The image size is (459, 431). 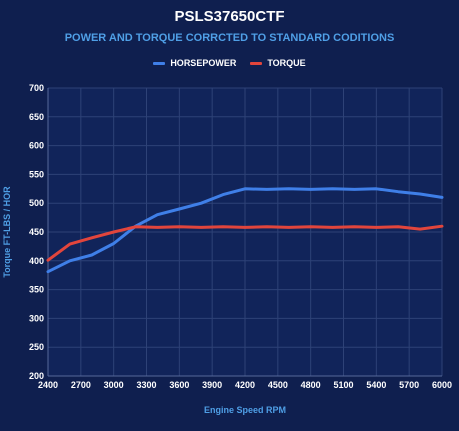 What do you see at coordinates (36, 376) in the screenshot?
I see `y-tick-label: 200` at bounding box center [36, 376].